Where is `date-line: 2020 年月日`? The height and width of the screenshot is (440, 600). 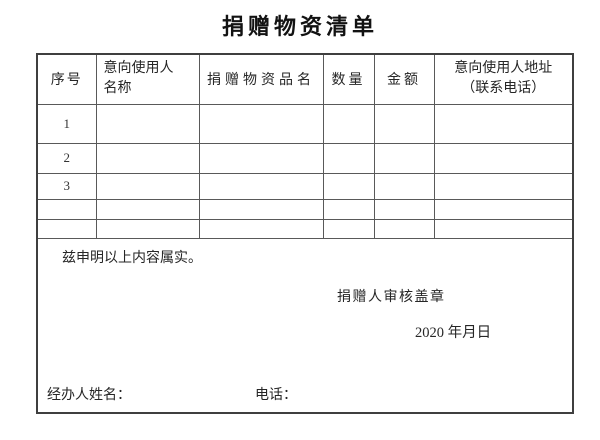 date-line: 2020 年月日 is located at coordinates (453, 332).